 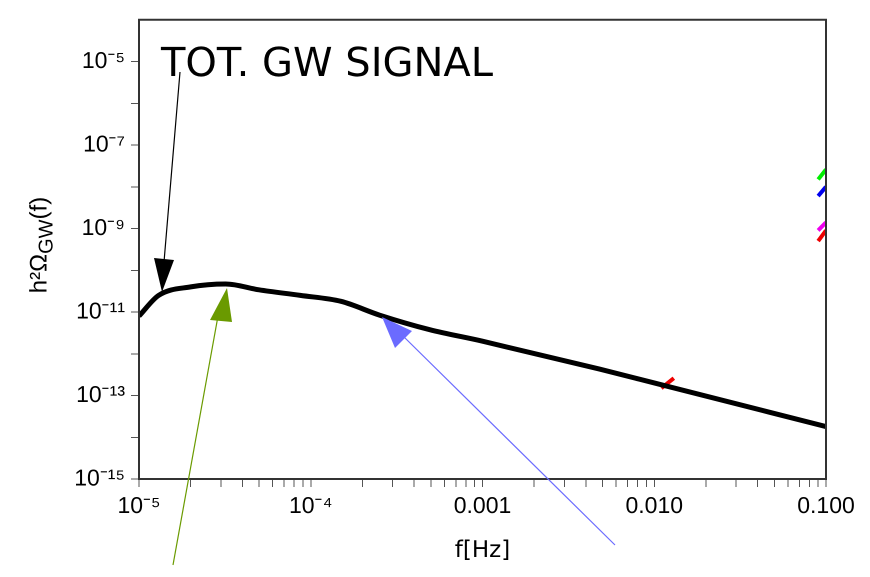 I want to click on y-tick-label: 10⁻⁵, so click(x=103, y=59).